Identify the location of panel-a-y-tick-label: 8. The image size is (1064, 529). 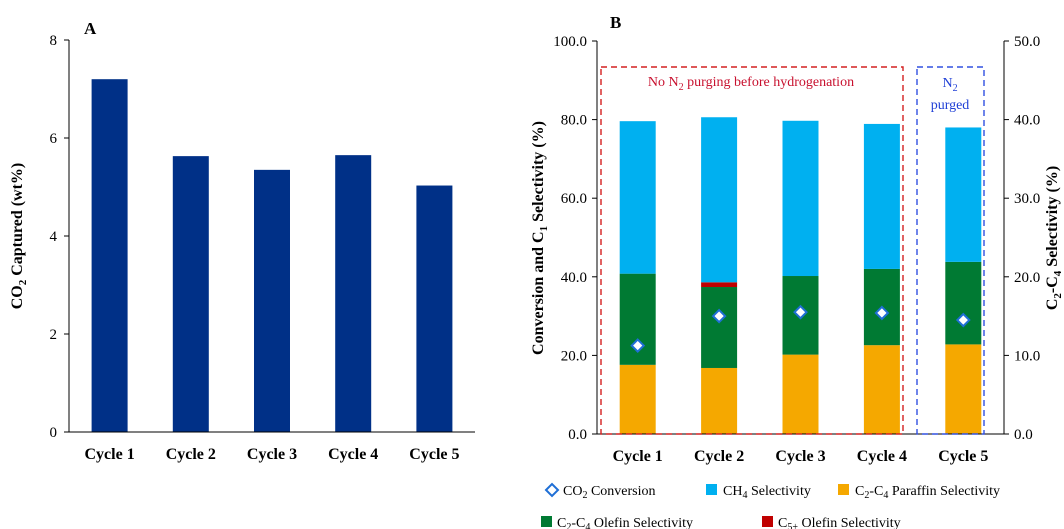
(54, 41).